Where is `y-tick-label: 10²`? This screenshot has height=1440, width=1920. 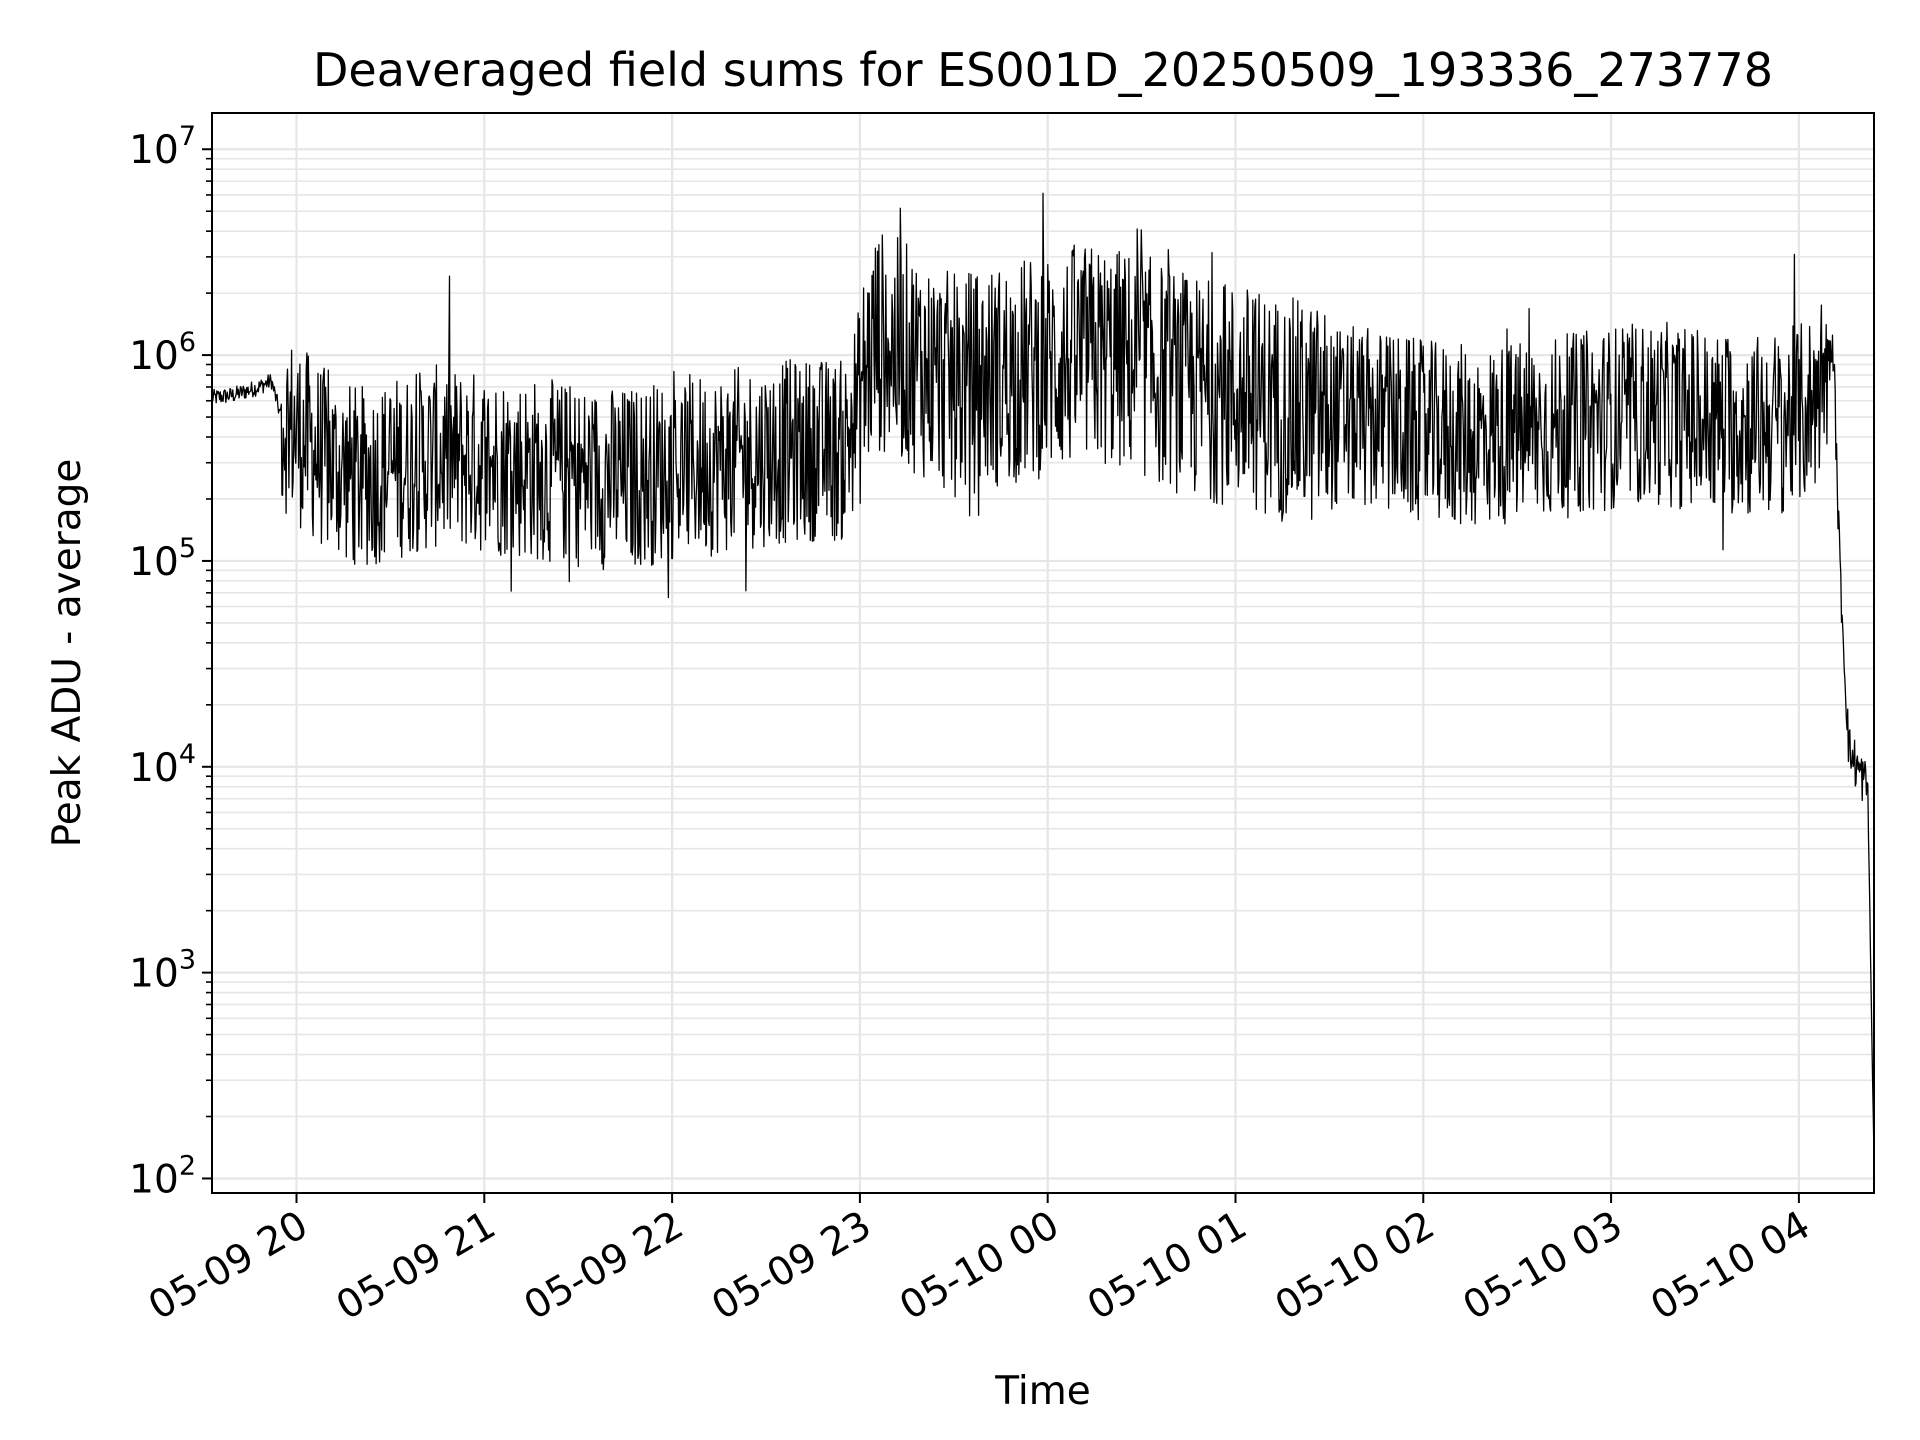
y-tick-label: 10² is located at coordinates (162, 1176).